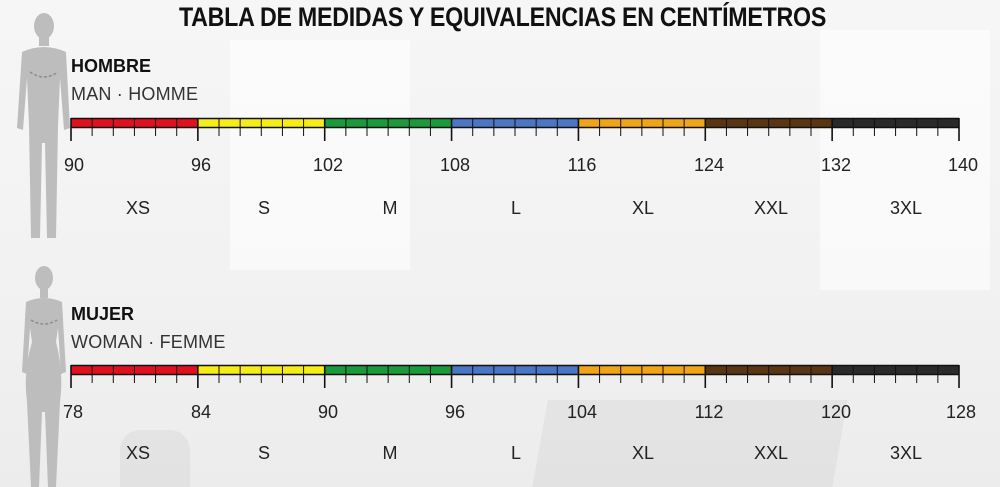 Image resolution: width=1000 pixels, height=487 pixels. I want to click on women-size-label-xxl: XXL, so click(771, 453).